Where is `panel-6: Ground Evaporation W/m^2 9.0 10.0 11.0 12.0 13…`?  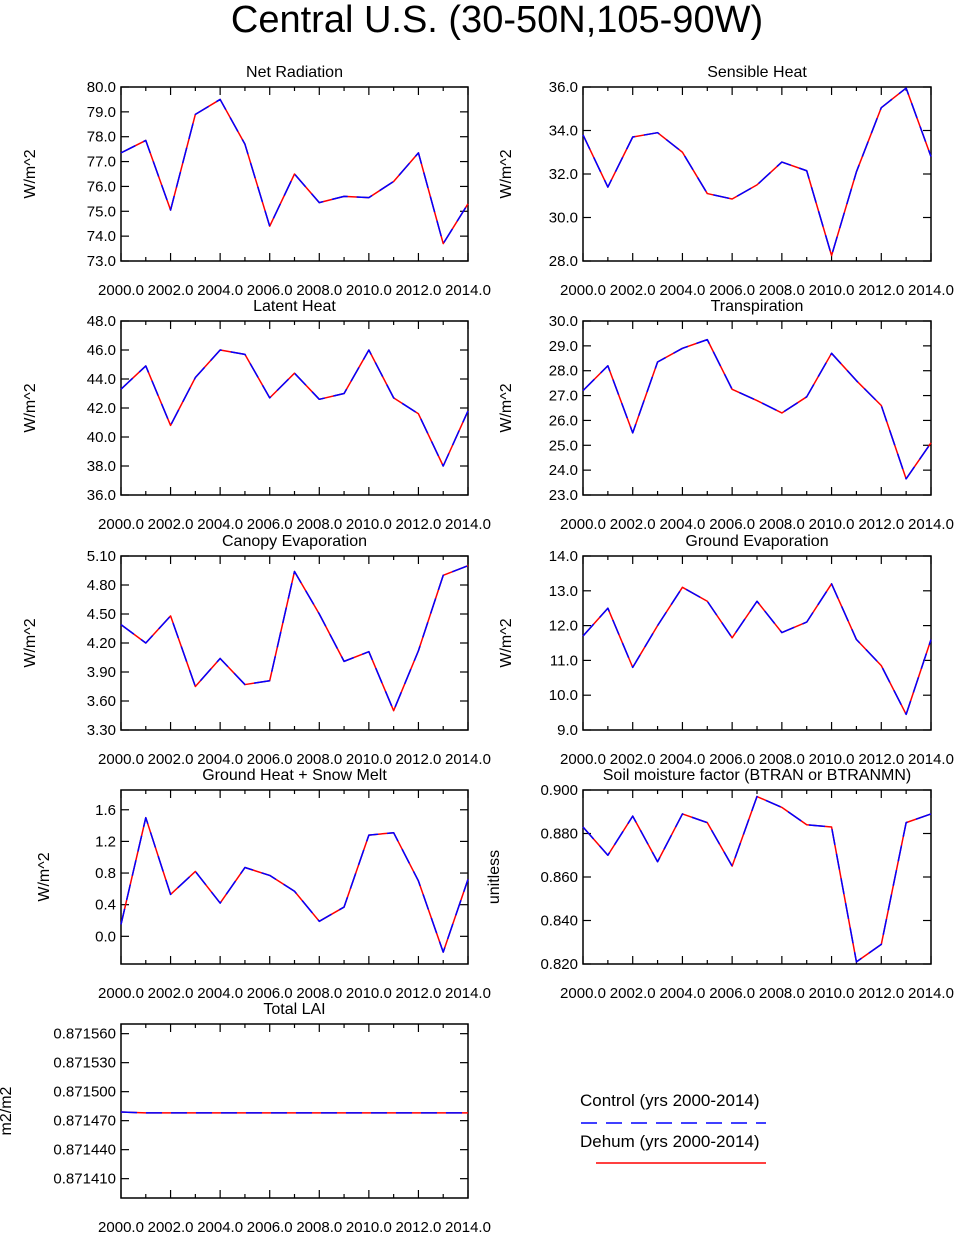
panel-6: Ground Evaporation W/m^2 9.0 10.0 11.0 12.0 13… is located at coordinates (726, 650).